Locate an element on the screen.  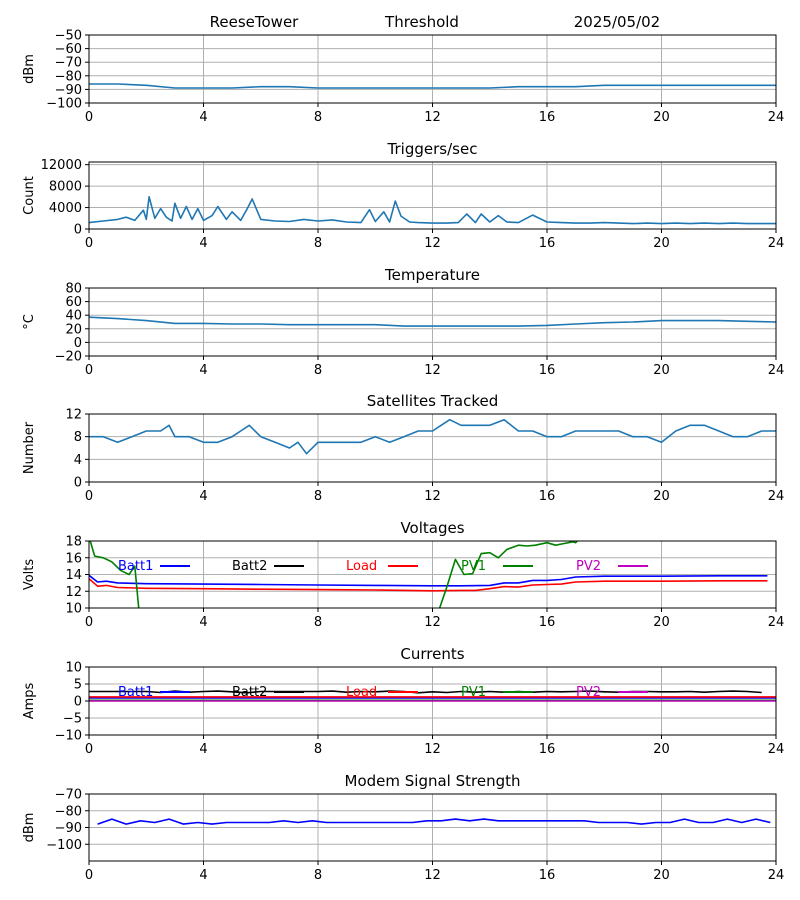
pv1-line is located at coordinates (334, 574).